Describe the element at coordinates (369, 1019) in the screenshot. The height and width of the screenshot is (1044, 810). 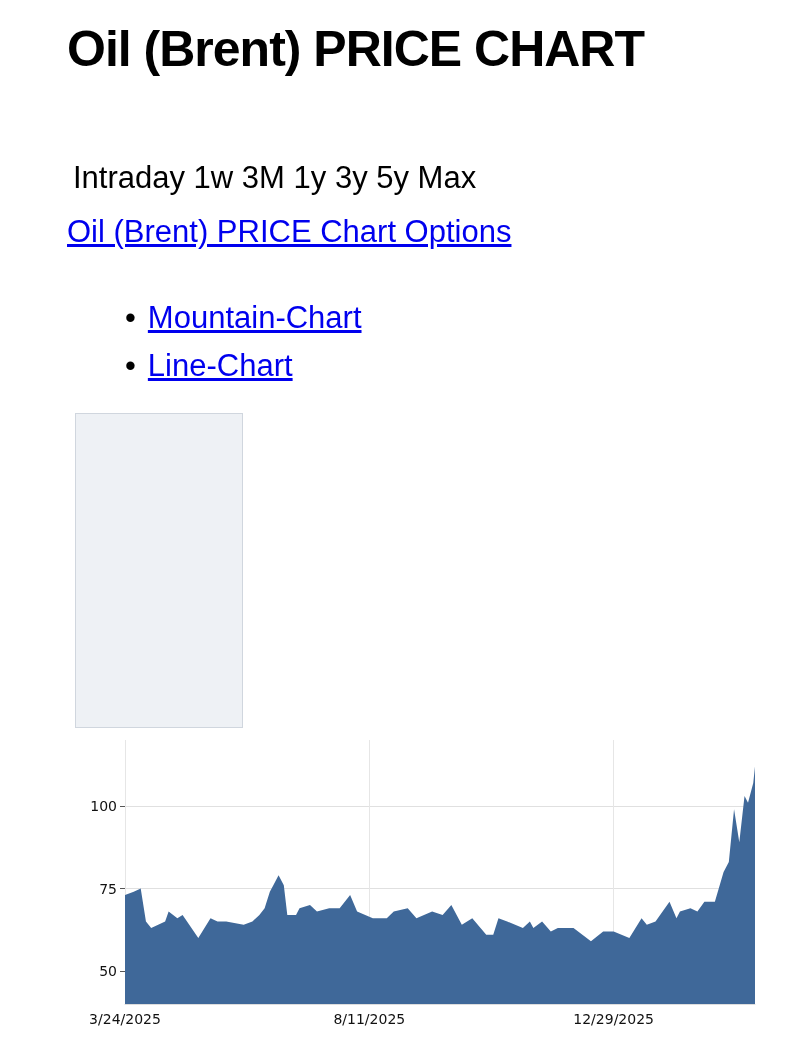
I see `x-tick-label: 8/11/2025` at that location.